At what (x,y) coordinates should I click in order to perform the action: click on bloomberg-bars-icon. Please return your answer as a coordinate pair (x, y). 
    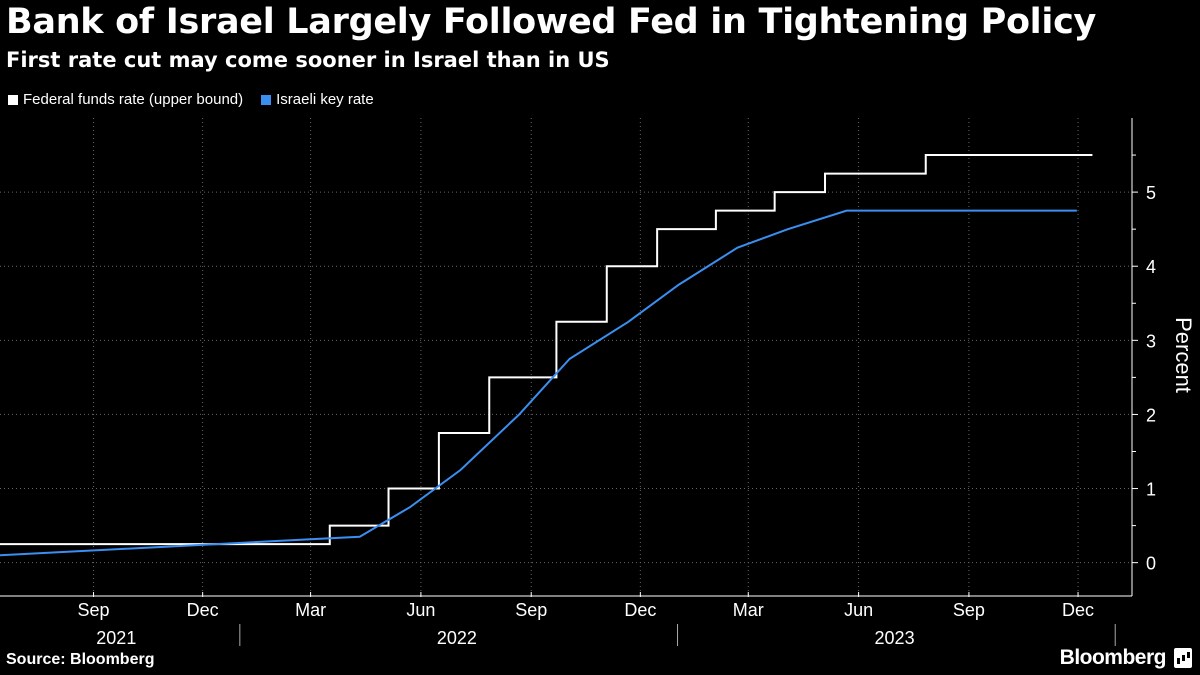
    Looking at the image, I should click on (1183, 658).